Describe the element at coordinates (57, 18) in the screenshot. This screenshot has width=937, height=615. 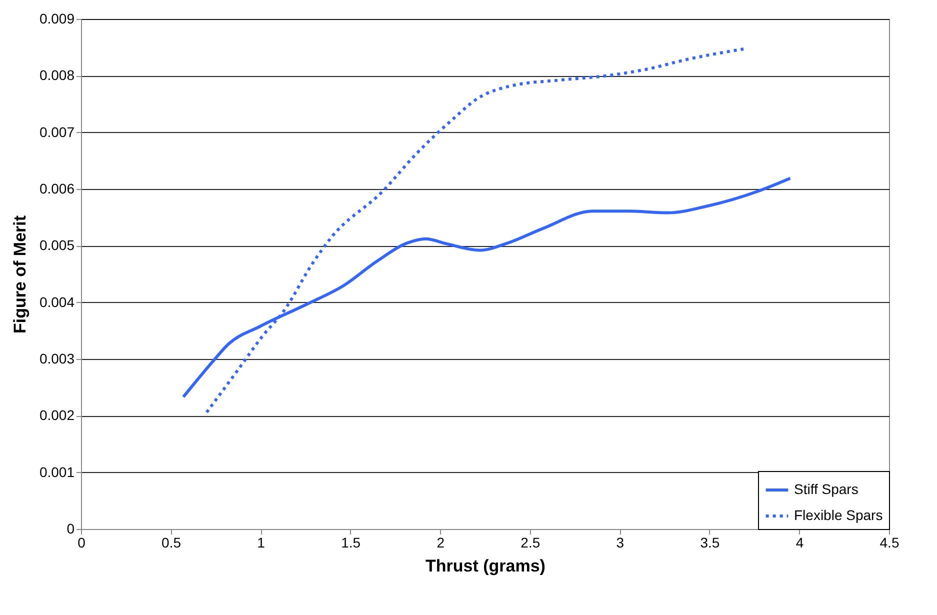
I see `y-tick-label: 0.009` at that location.